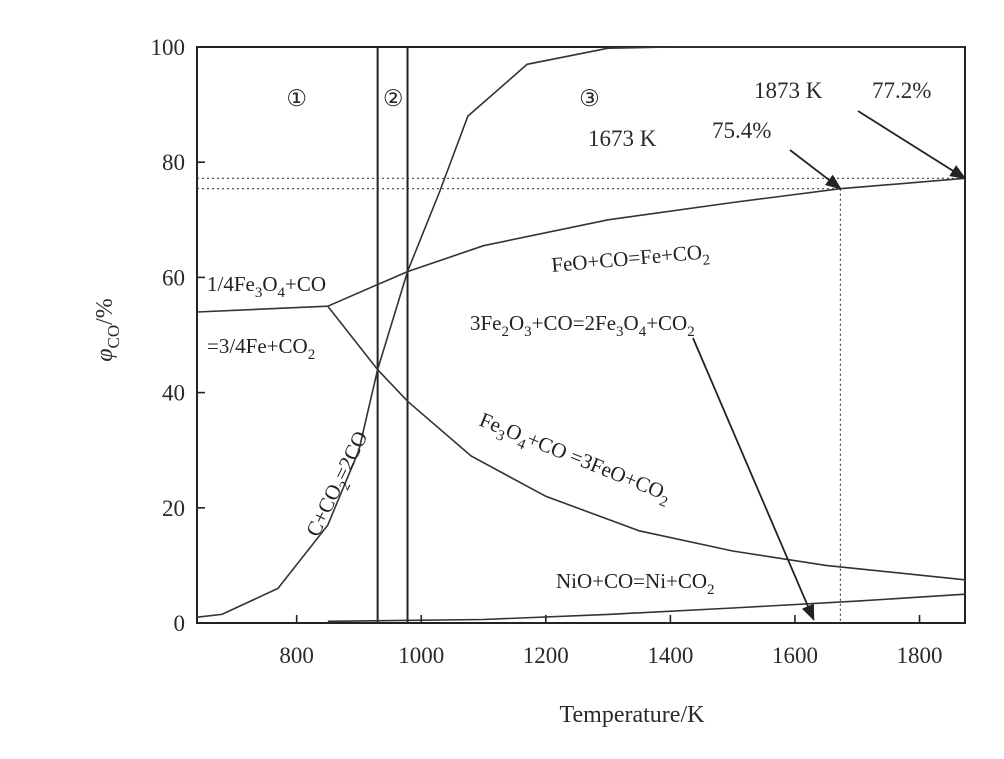  Describe the element at coordinates (113, 337) in the screenshot. I see `y-axis-label-sub: CO` at that location.